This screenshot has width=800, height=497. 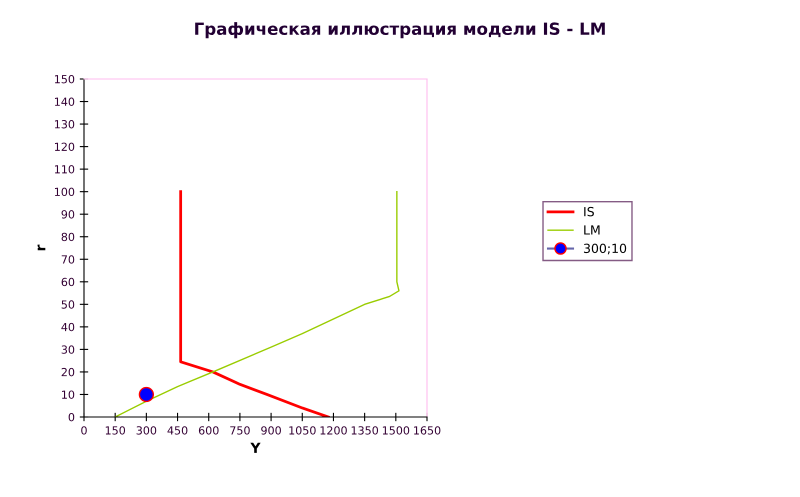 I want to click on y-tick-label: 0, so click(x=71, y=417).